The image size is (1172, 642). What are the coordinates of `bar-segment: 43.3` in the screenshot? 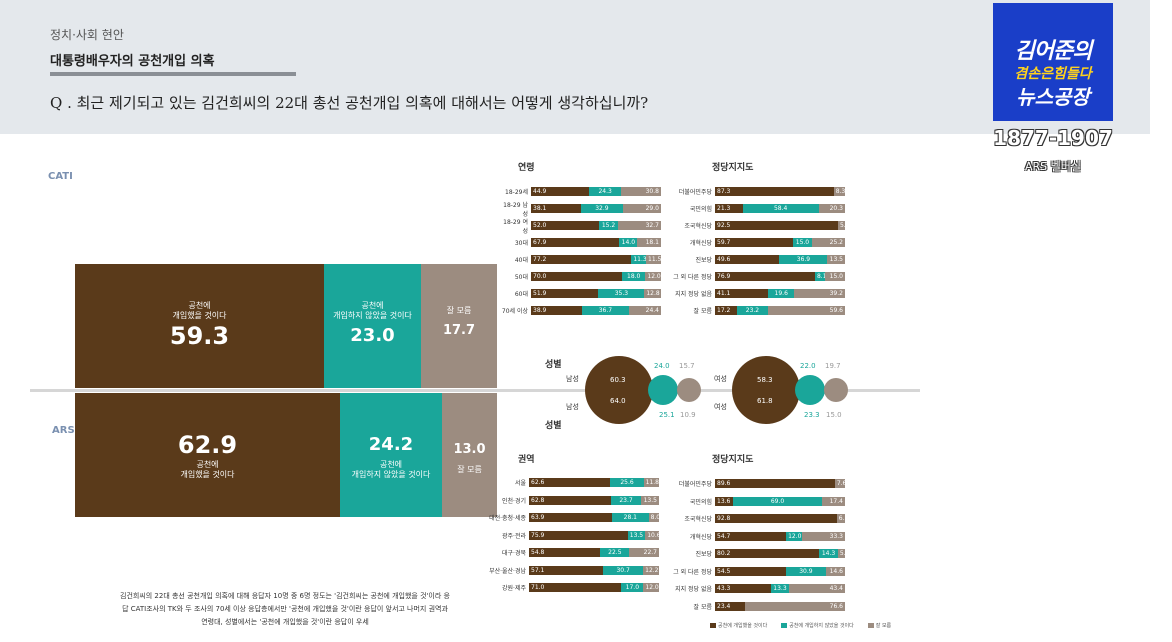 It's located at (743, 588).